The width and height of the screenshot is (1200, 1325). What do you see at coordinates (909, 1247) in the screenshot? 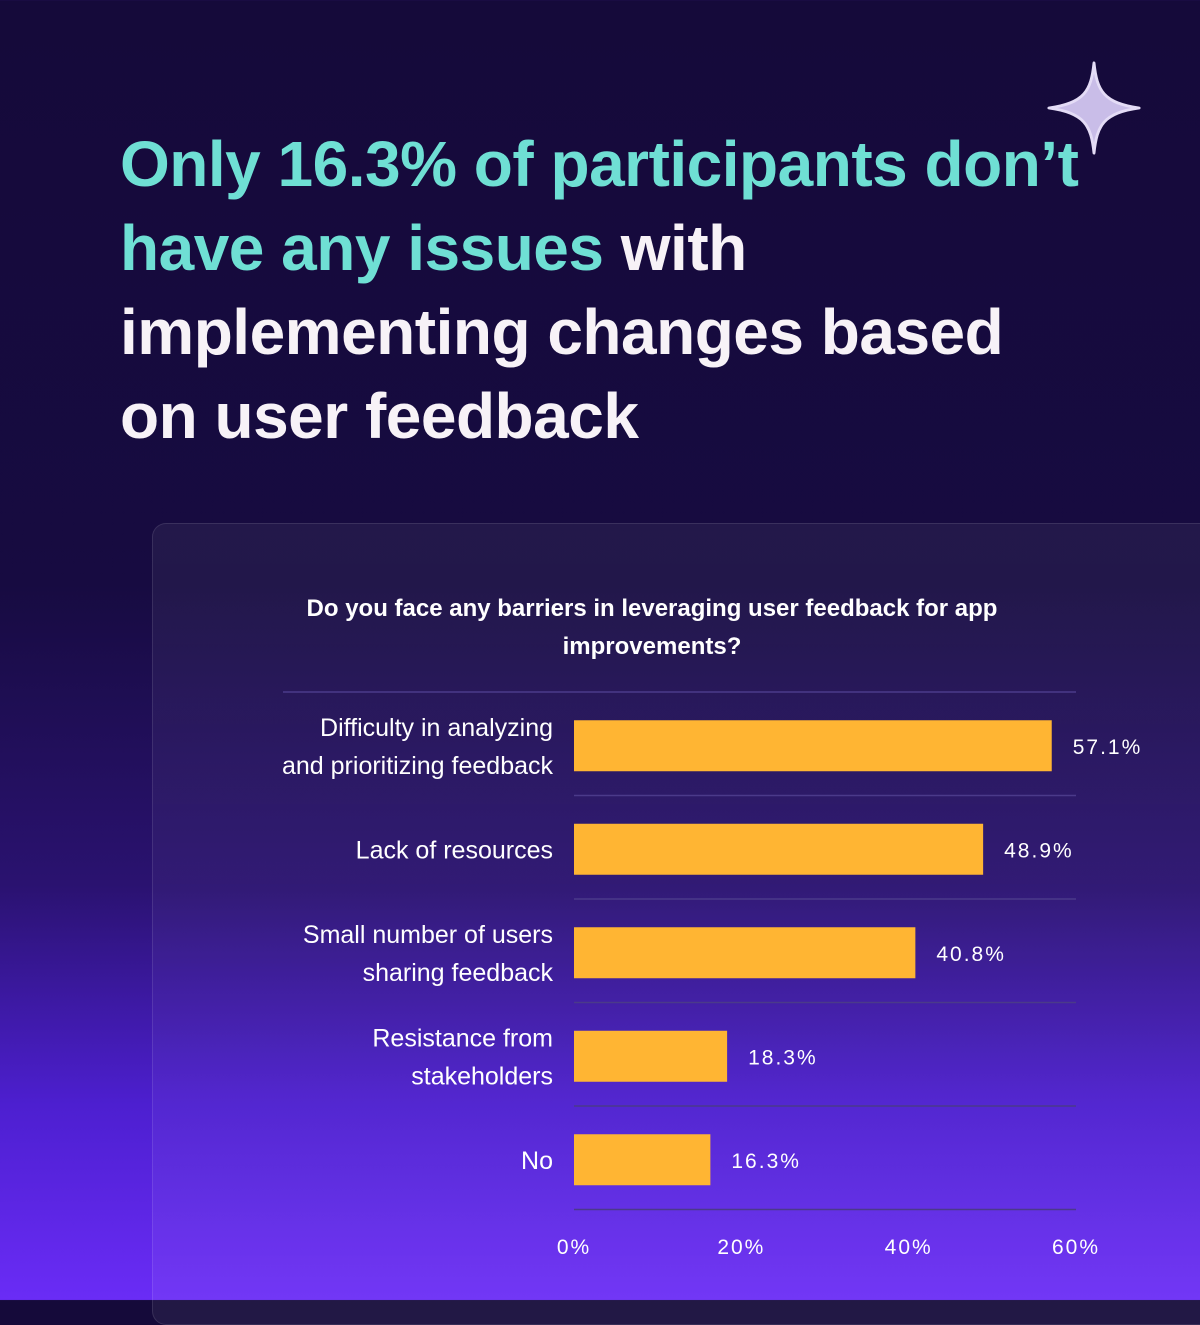
I see `x-tick-label: 40%` at bounding box center [909, 1247].